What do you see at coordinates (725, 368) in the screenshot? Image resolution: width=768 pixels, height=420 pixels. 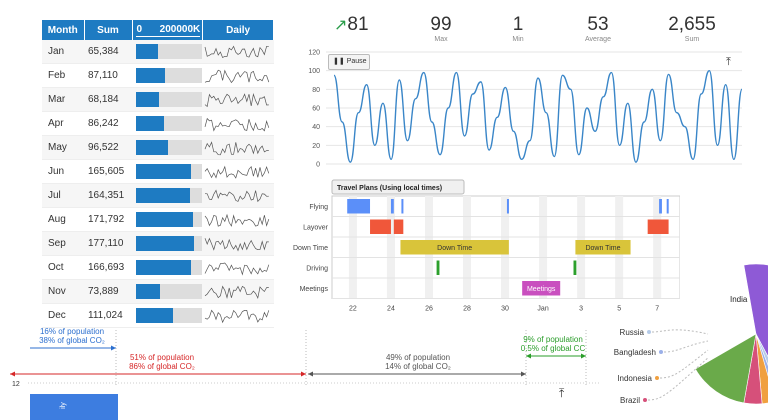 I see `pie-slice` at bounding box center [725, 368].